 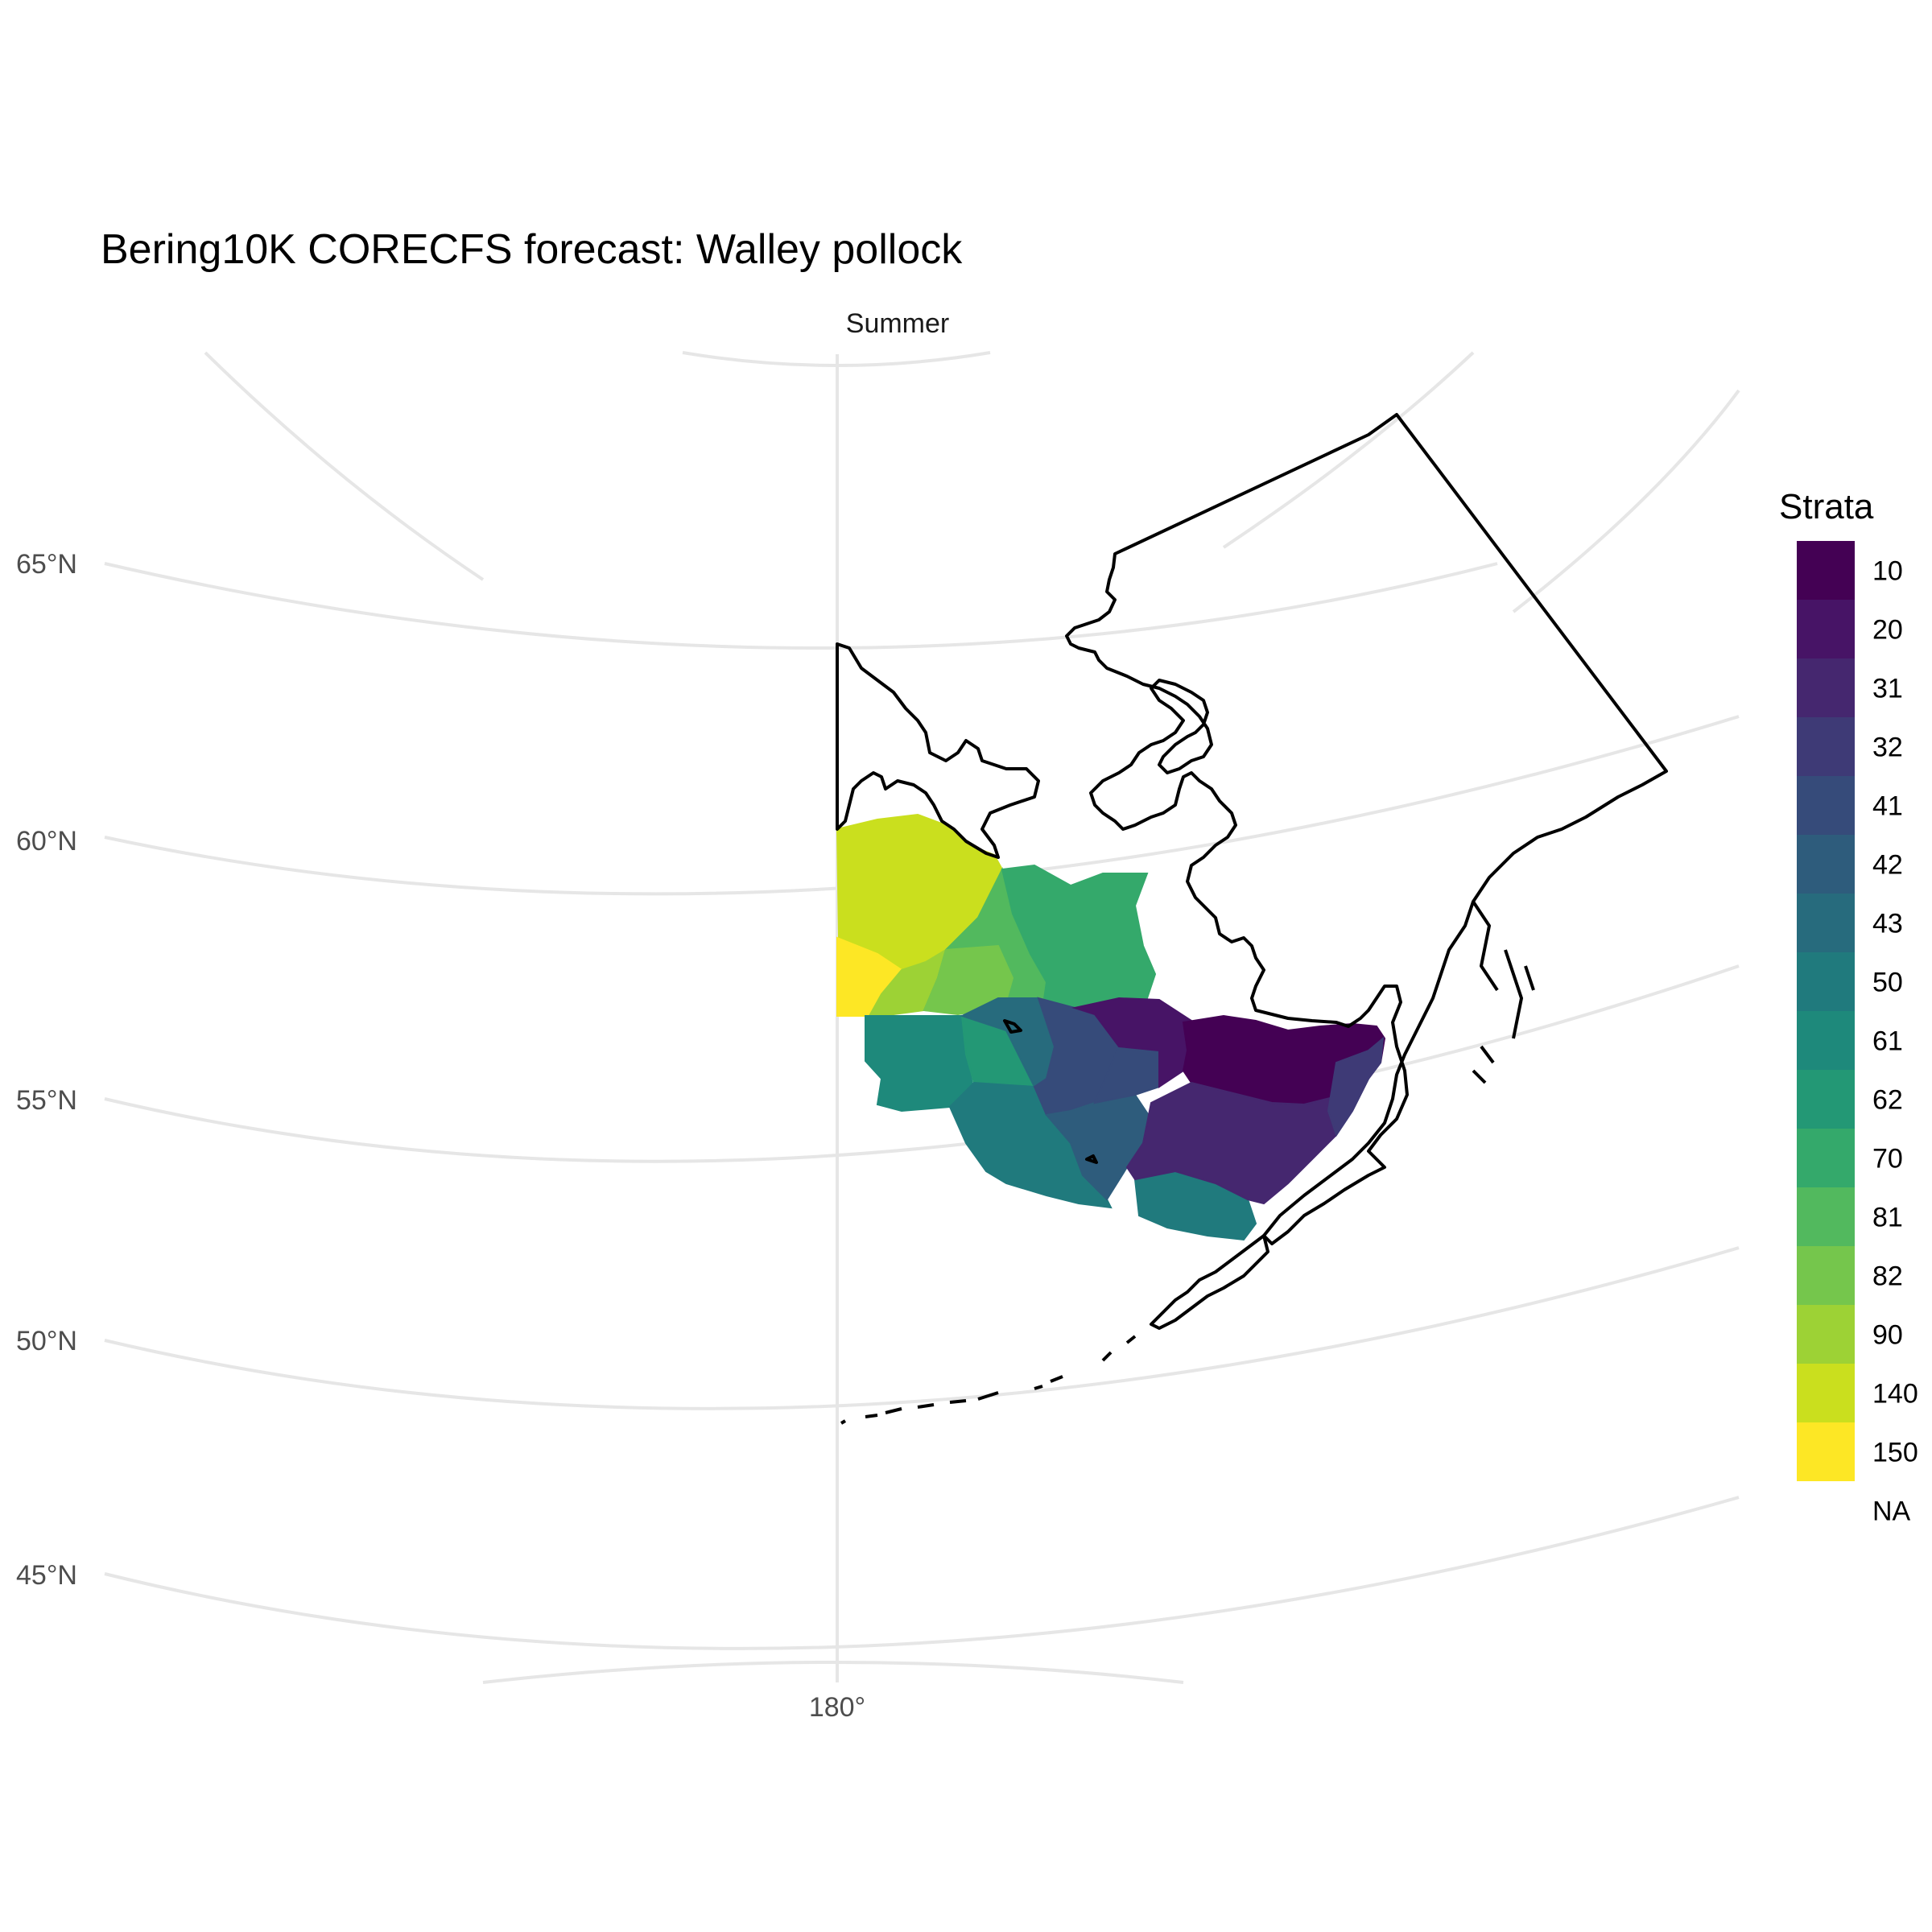 What do you see at coordinates (938, 750) in the screenshot?
I see `alaska-outline` at bounding box center [938, 750].